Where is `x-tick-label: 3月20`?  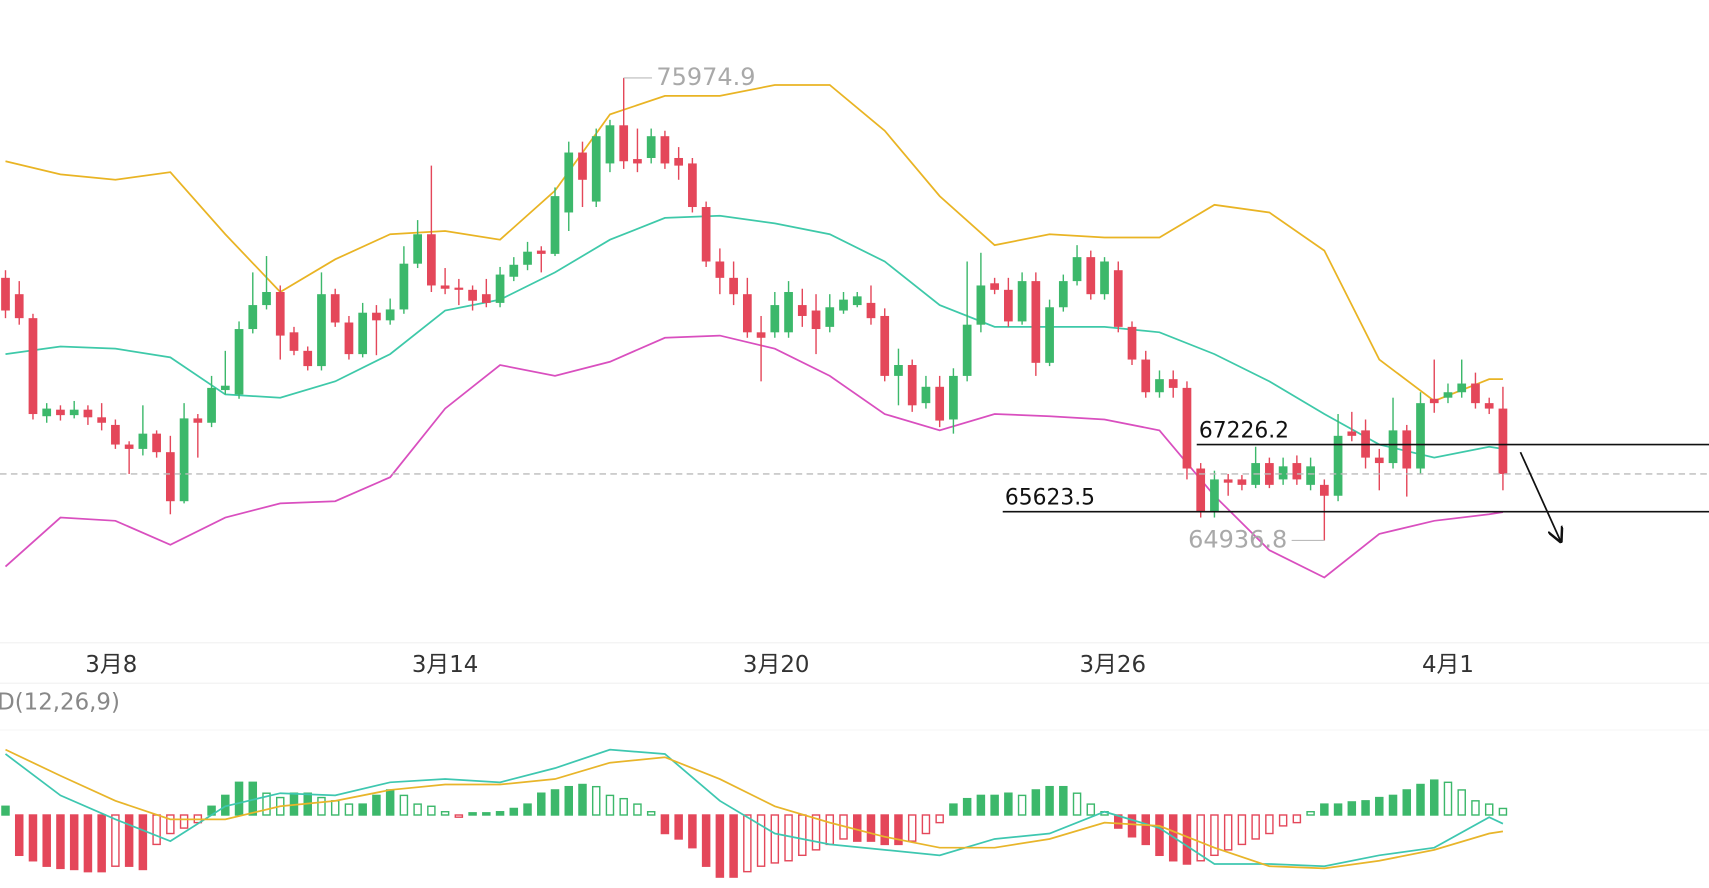 x-tick-label: 3月20 is located at coordinates (776, 665).